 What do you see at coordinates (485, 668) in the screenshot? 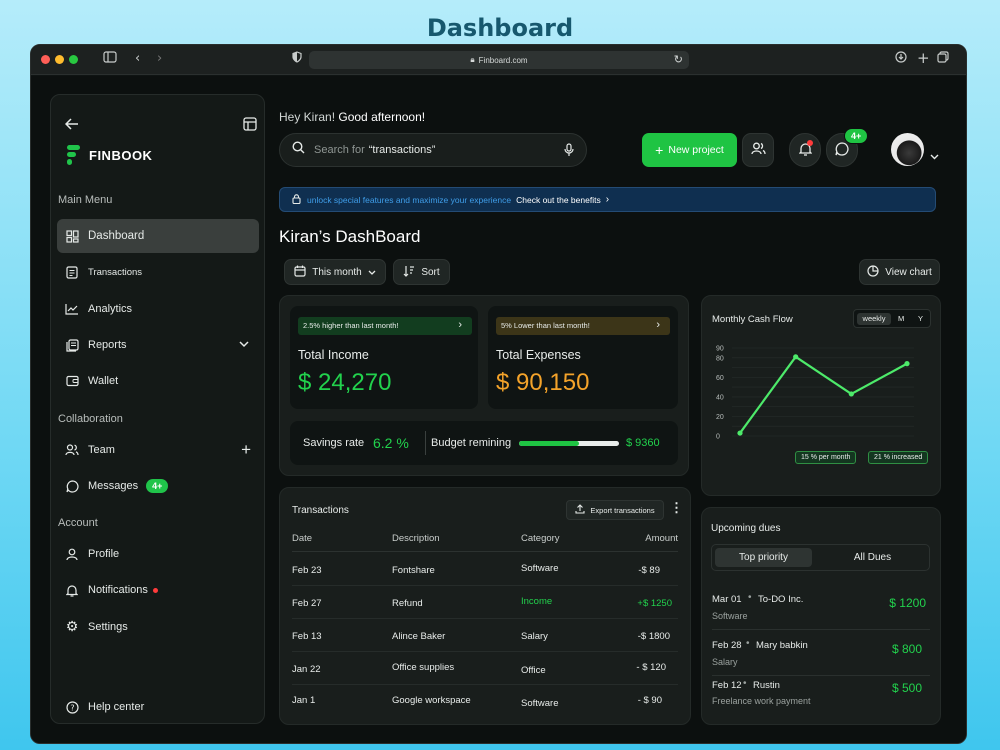
I see `table-row: Jan 22 Office supplies Office - $ 120` at bounding box center [485, 668].